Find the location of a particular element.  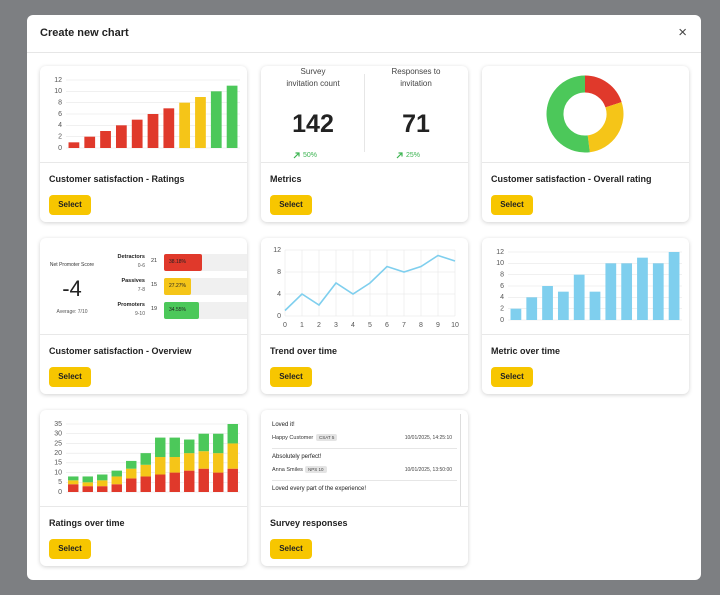

x-tick-label: 1 is located at coordinates (302, 325).